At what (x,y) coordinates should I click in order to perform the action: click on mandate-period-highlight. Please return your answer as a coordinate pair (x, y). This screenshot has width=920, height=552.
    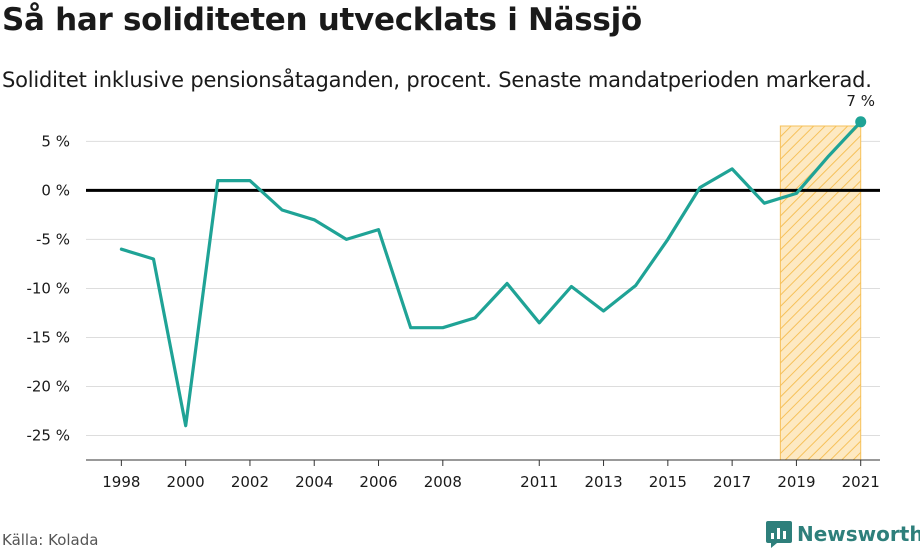
    Looking at the image, I should click on (820, 293).